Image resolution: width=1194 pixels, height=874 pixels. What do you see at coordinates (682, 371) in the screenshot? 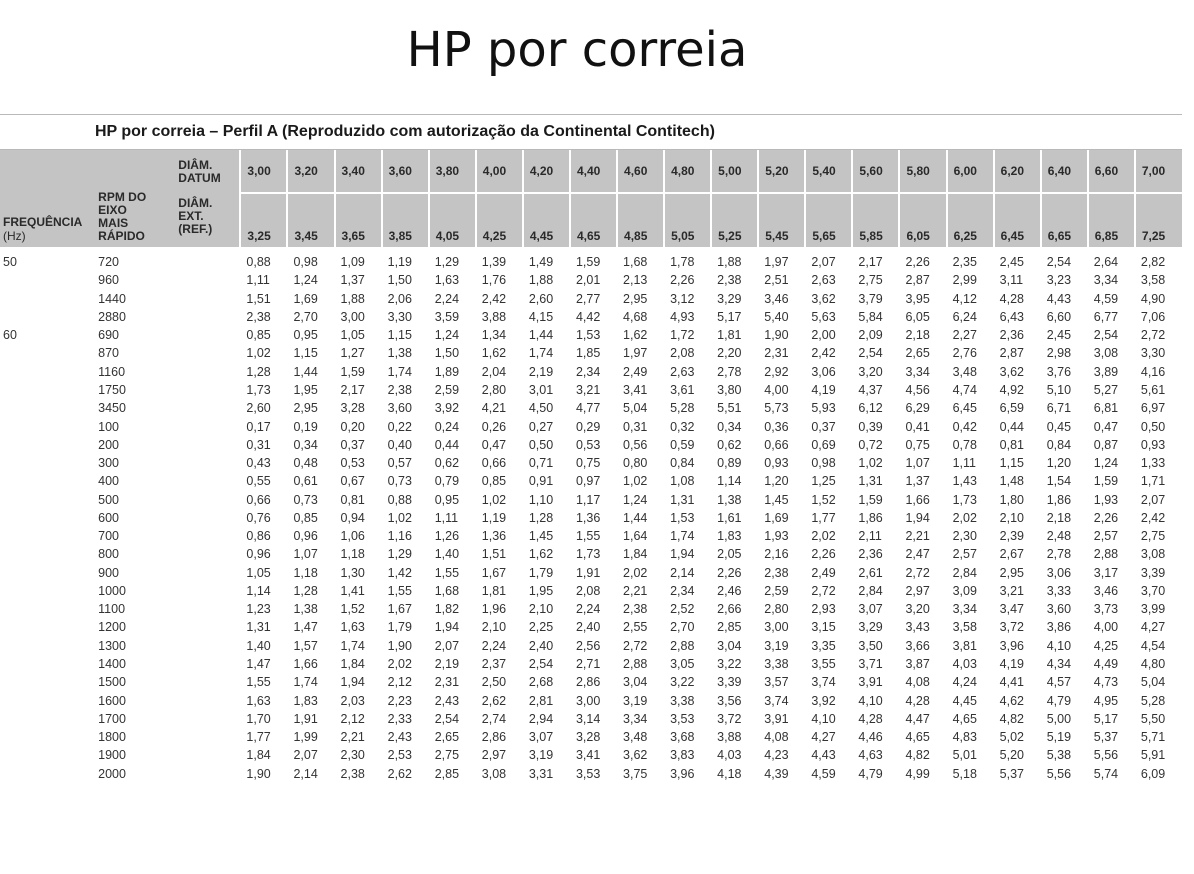
I see `hp-value-cell: 2,63` at bounding box center [682, 371].